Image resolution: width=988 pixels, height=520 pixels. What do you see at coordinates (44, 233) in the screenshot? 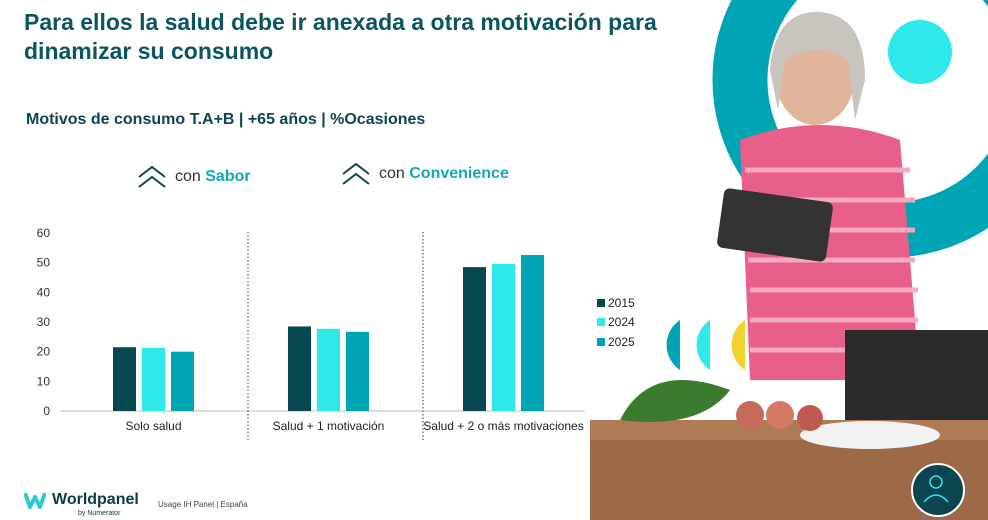
I see `y-tick-label: 60` at bounding box center [44, 233].